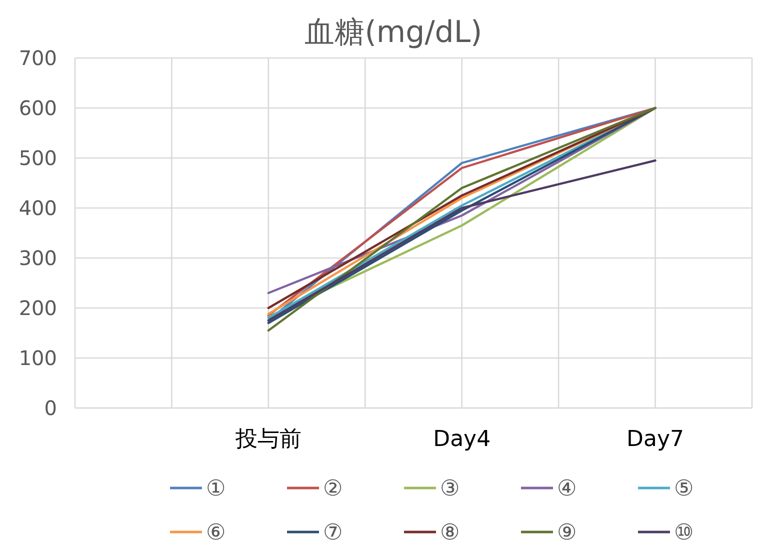 The image size is (760, 546). Describe the element at coordinates (333, 533) in the screenshot. I see `legend-label: ⑦` at that location.